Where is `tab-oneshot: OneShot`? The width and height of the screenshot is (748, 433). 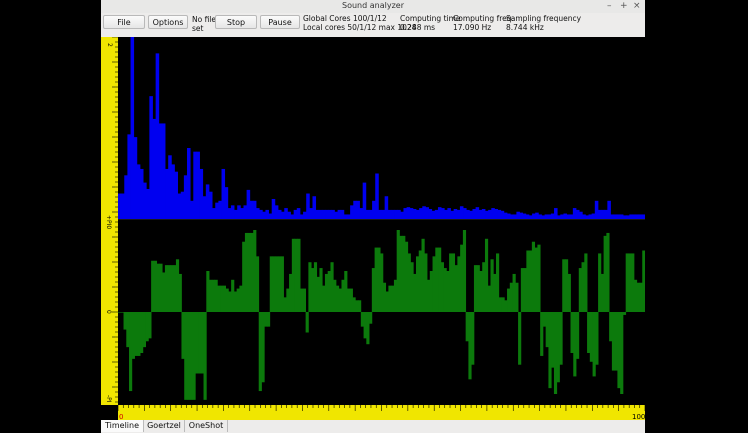 tab-oneshot: OneShot is located at coordinates (206, 426).